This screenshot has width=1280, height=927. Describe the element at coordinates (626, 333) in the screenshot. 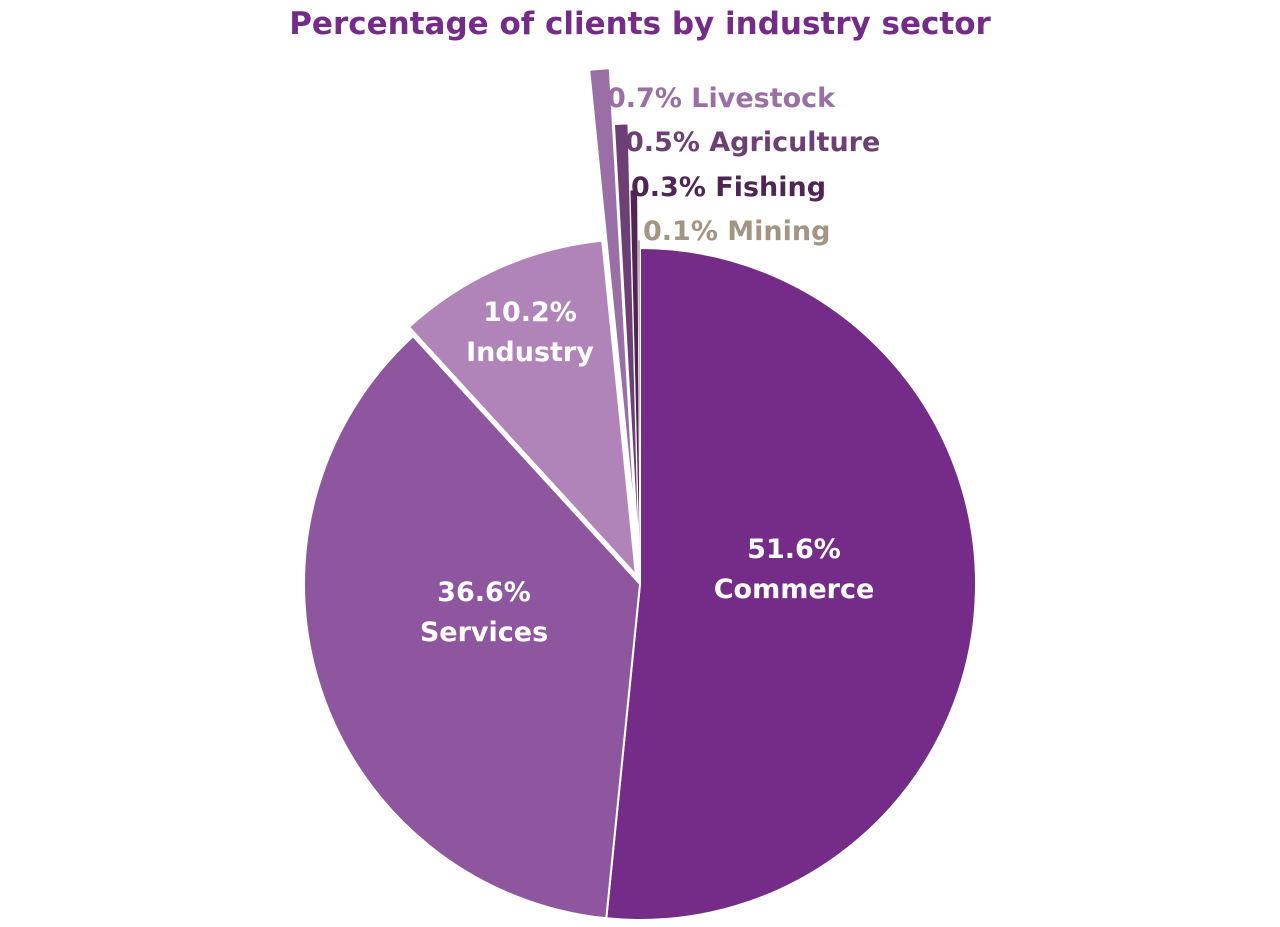

I see `pie-slice-agriculture` at that location.